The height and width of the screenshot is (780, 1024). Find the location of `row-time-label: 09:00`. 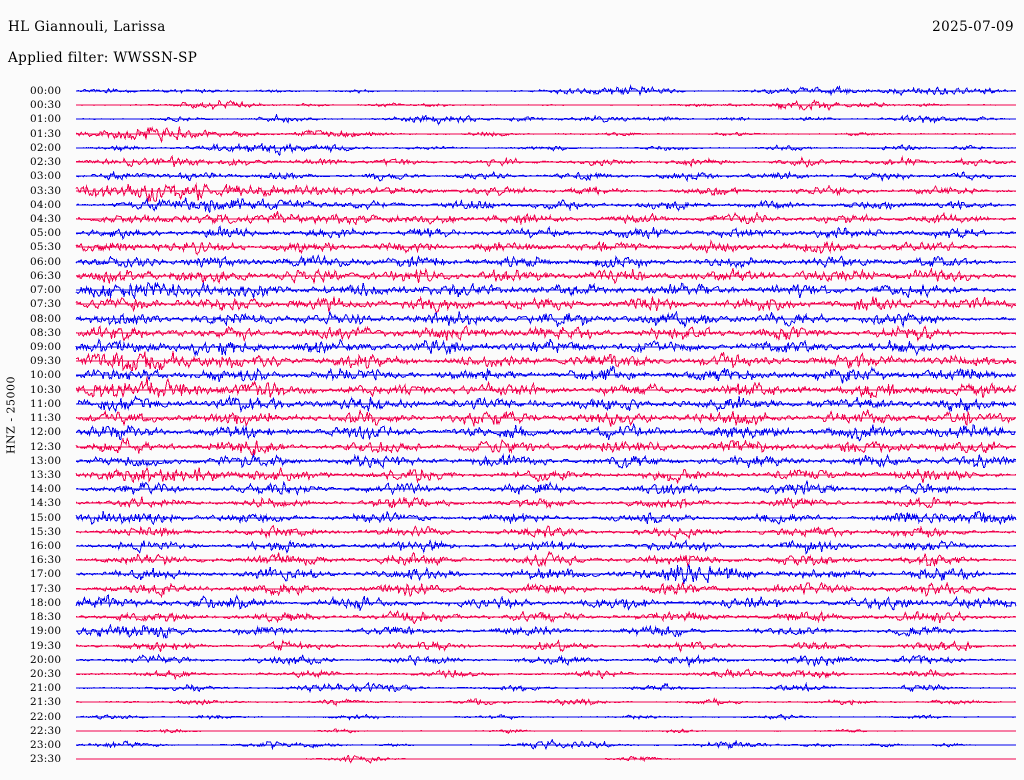

row-time-label: 09:00 is located at coordinates (46, 346).